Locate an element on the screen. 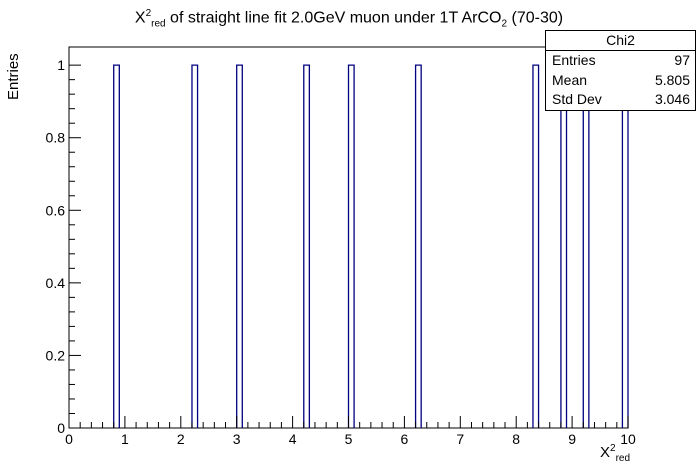  title-symbol: X is located at coordinates (140, 18).